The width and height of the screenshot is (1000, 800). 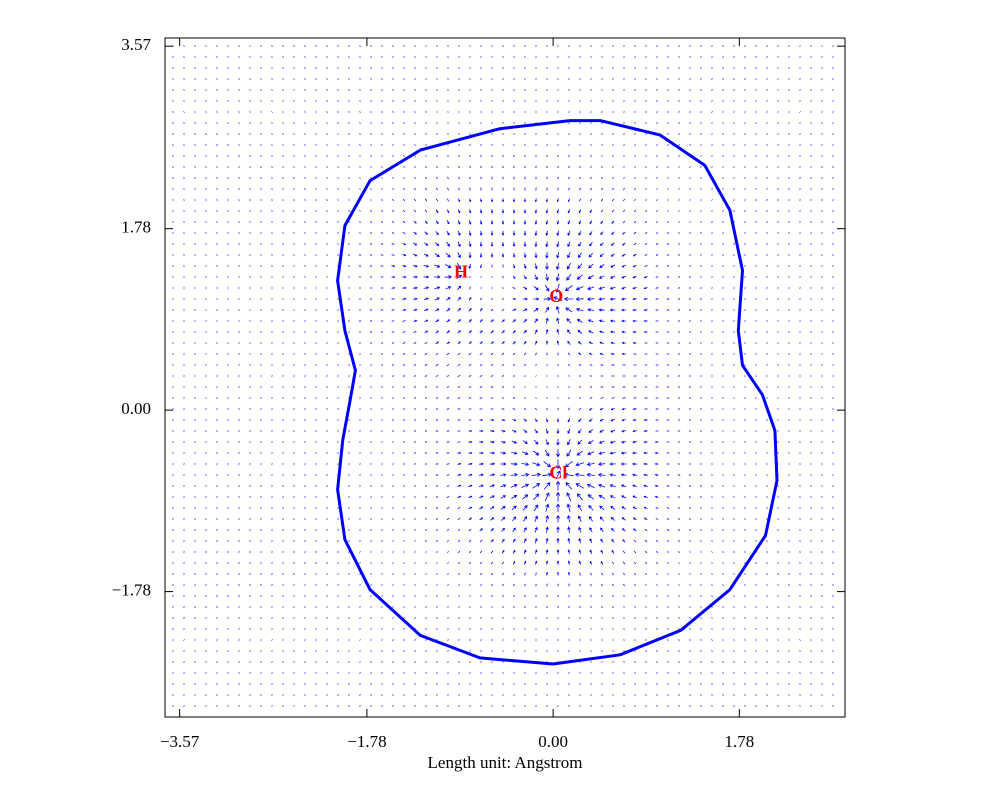 I want to click on x-tick-label: −3.57, so click(x=180, y=741).